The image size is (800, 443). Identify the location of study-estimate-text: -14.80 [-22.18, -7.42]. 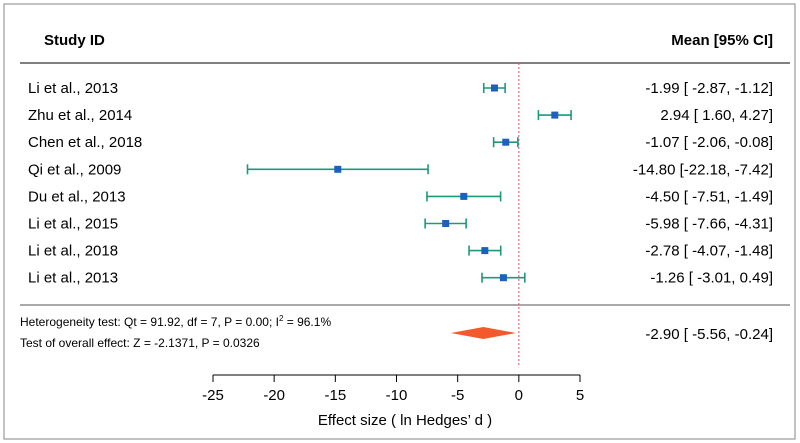
(703, 169).